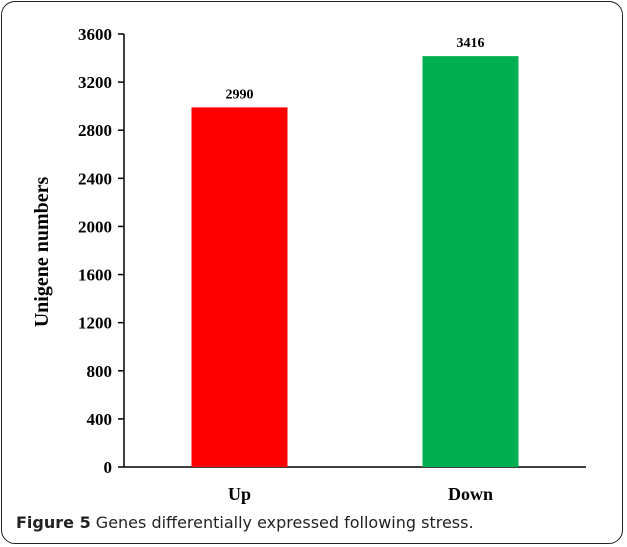 Image resolution: width=627 pixels, height=547 pixels. Describe the element at coordinates (101, 251) in the screenshot. I see `y-ticks: 0 400 800 1200 1600 2000 2400 2800 3200 3600` at that location.